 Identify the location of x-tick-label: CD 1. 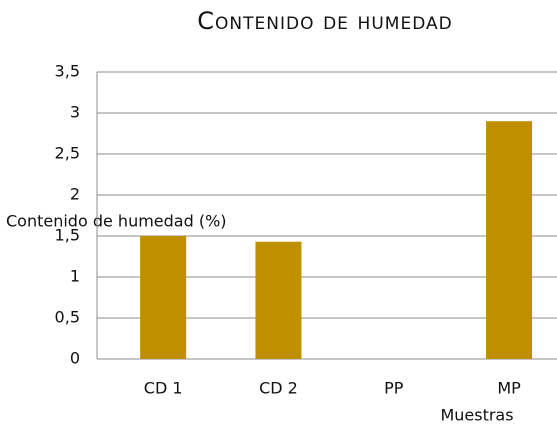
(163, 388).